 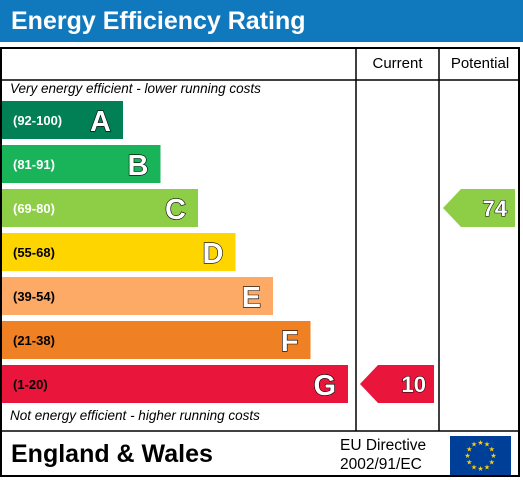 What do you see at coordinates (34, 208) in the screenshot?
I see `band-range-label: (69-80)` at bounding box center [34, 208].